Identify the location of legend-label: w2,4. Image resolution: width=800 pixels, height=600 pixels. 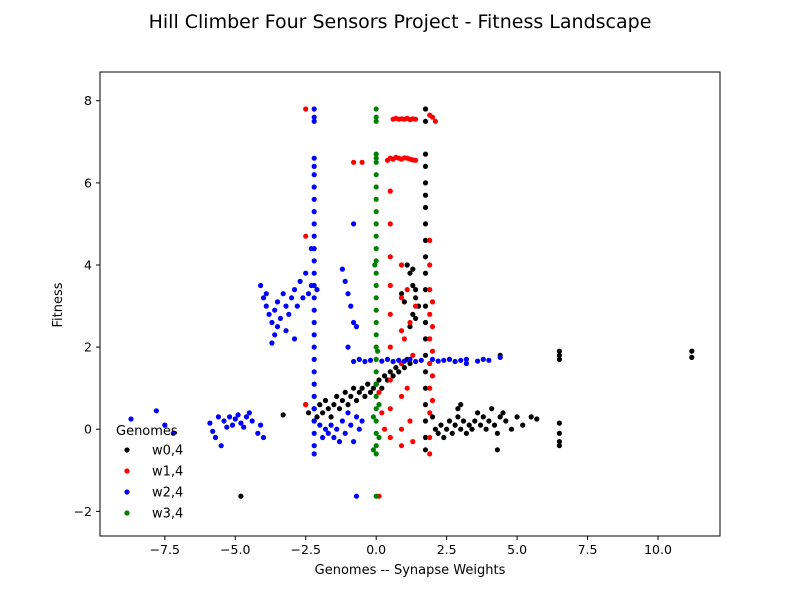
(167, 493).